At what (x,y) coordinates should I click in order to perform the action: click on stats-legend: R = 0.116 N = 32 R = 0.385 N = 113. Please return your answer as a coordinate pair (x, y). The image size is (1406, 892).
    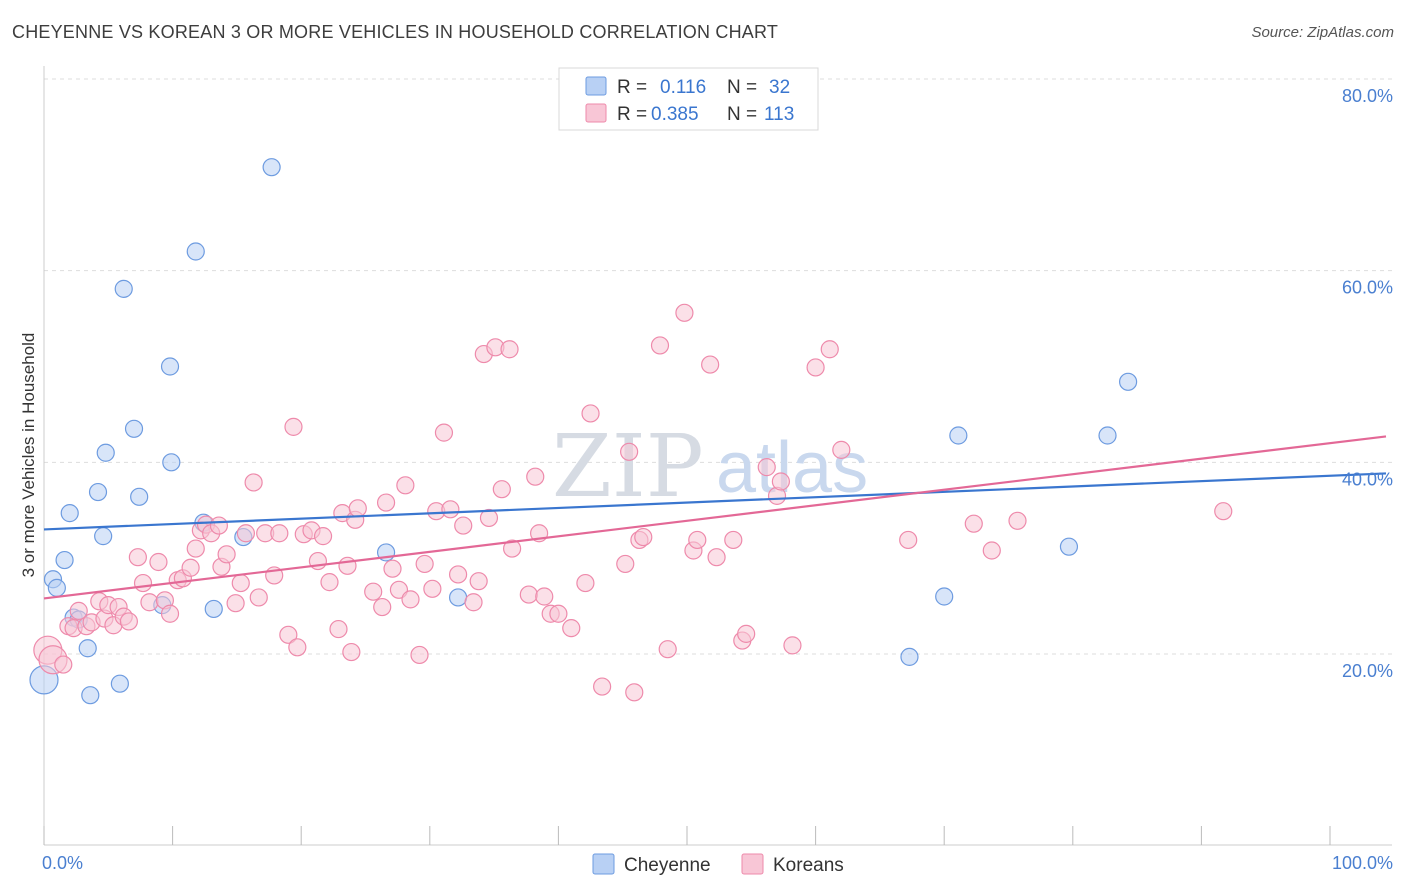
    Looking at the image, I should click on (688, 99).